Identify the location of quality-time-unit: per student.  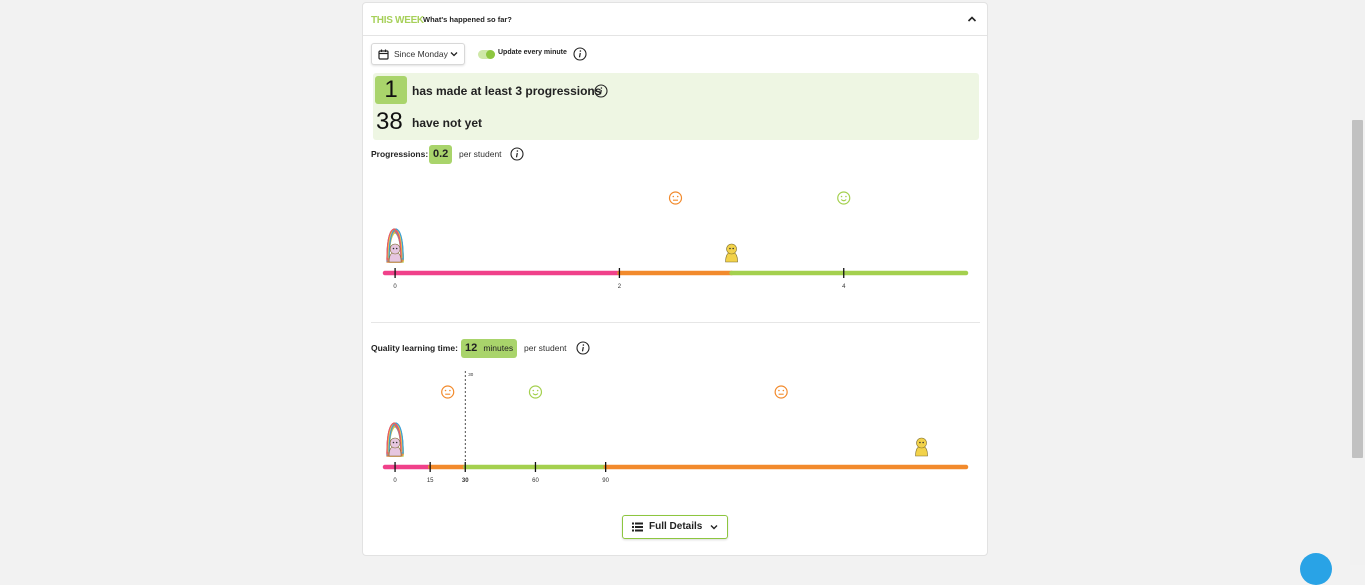
(545, 348).